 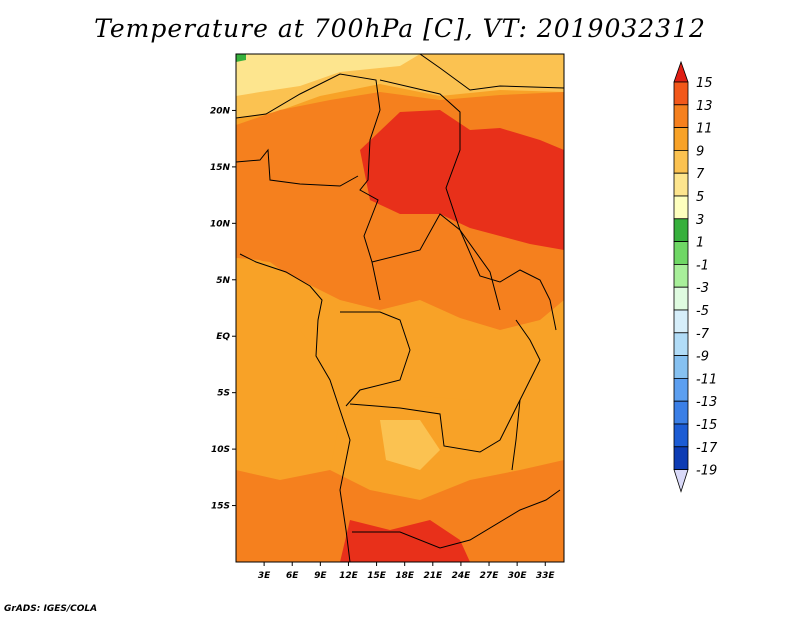 I want to click on colorbar-label: 3, so click(x=700, y=220).